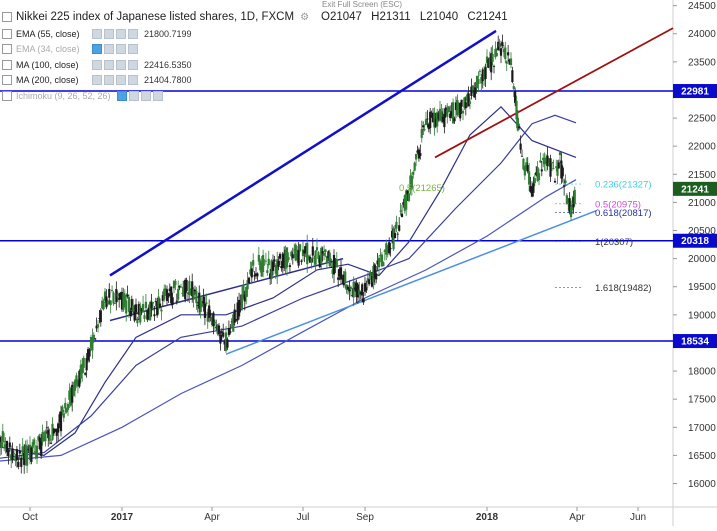 Image resolution: width=717 pixels, height=531 pixels. I want to click on level-price-tag, so click(695, 341).